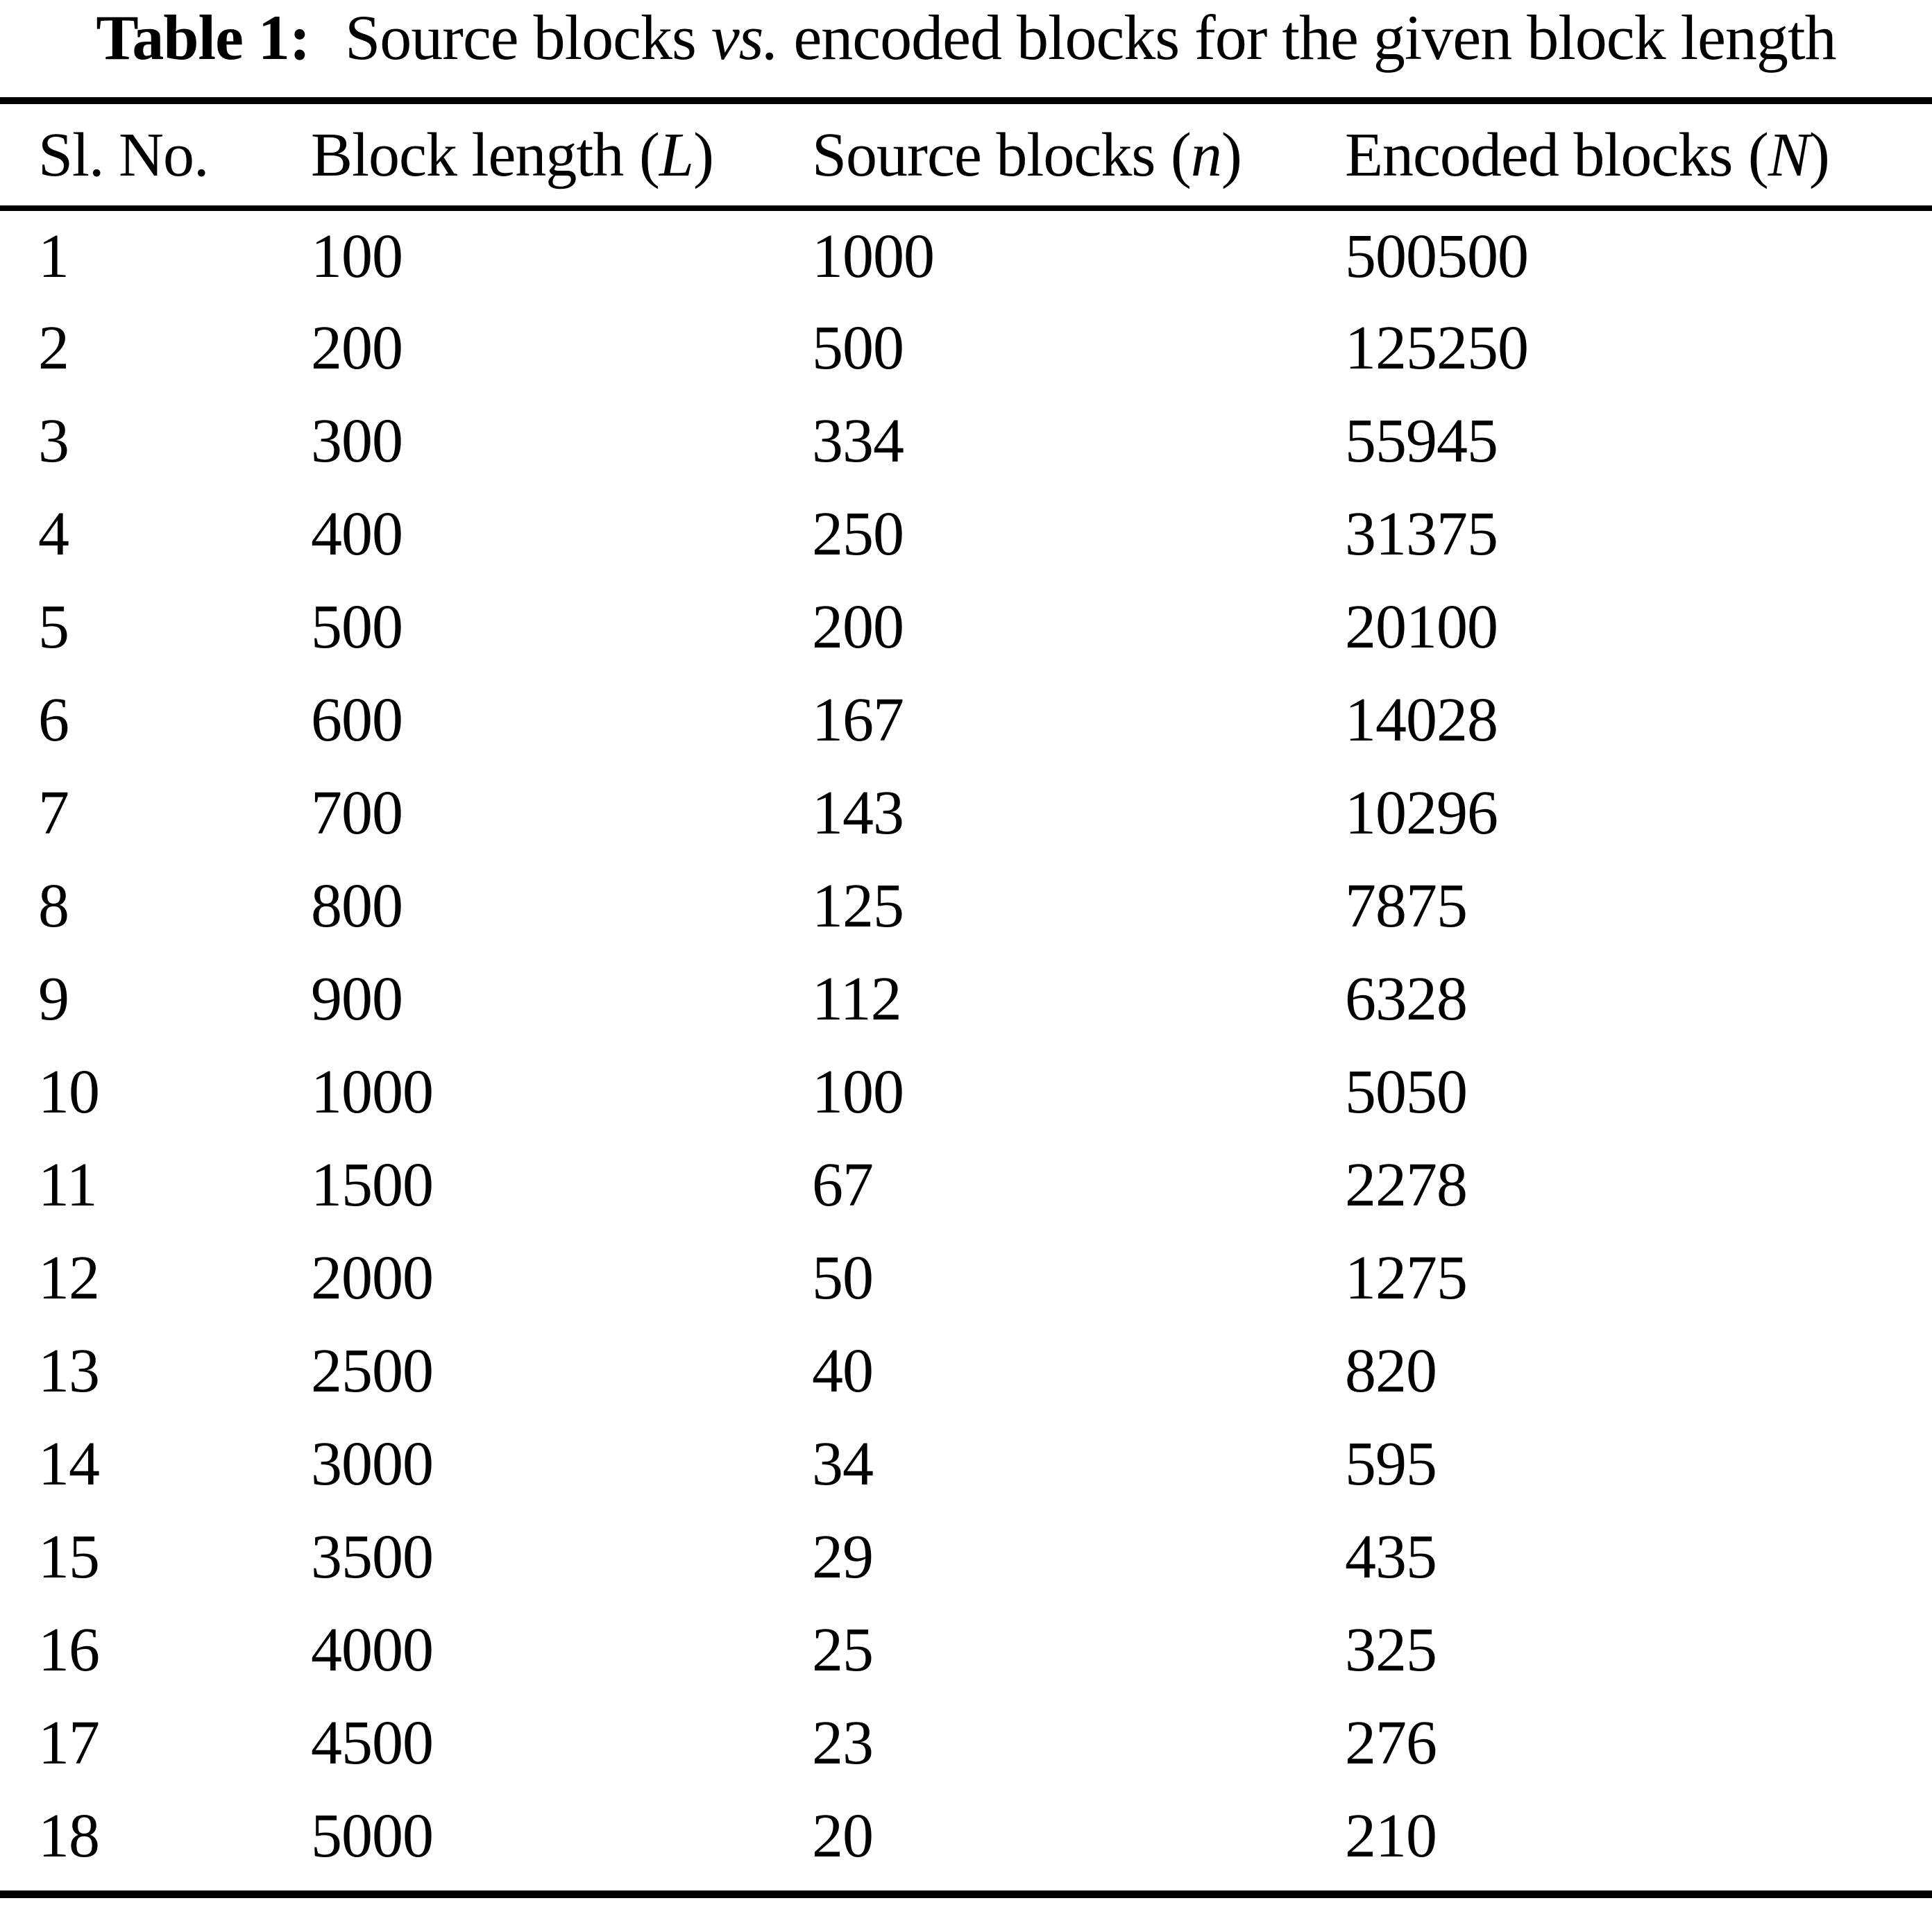  I want to click on cell-block-length: 700, so click(357, 812).